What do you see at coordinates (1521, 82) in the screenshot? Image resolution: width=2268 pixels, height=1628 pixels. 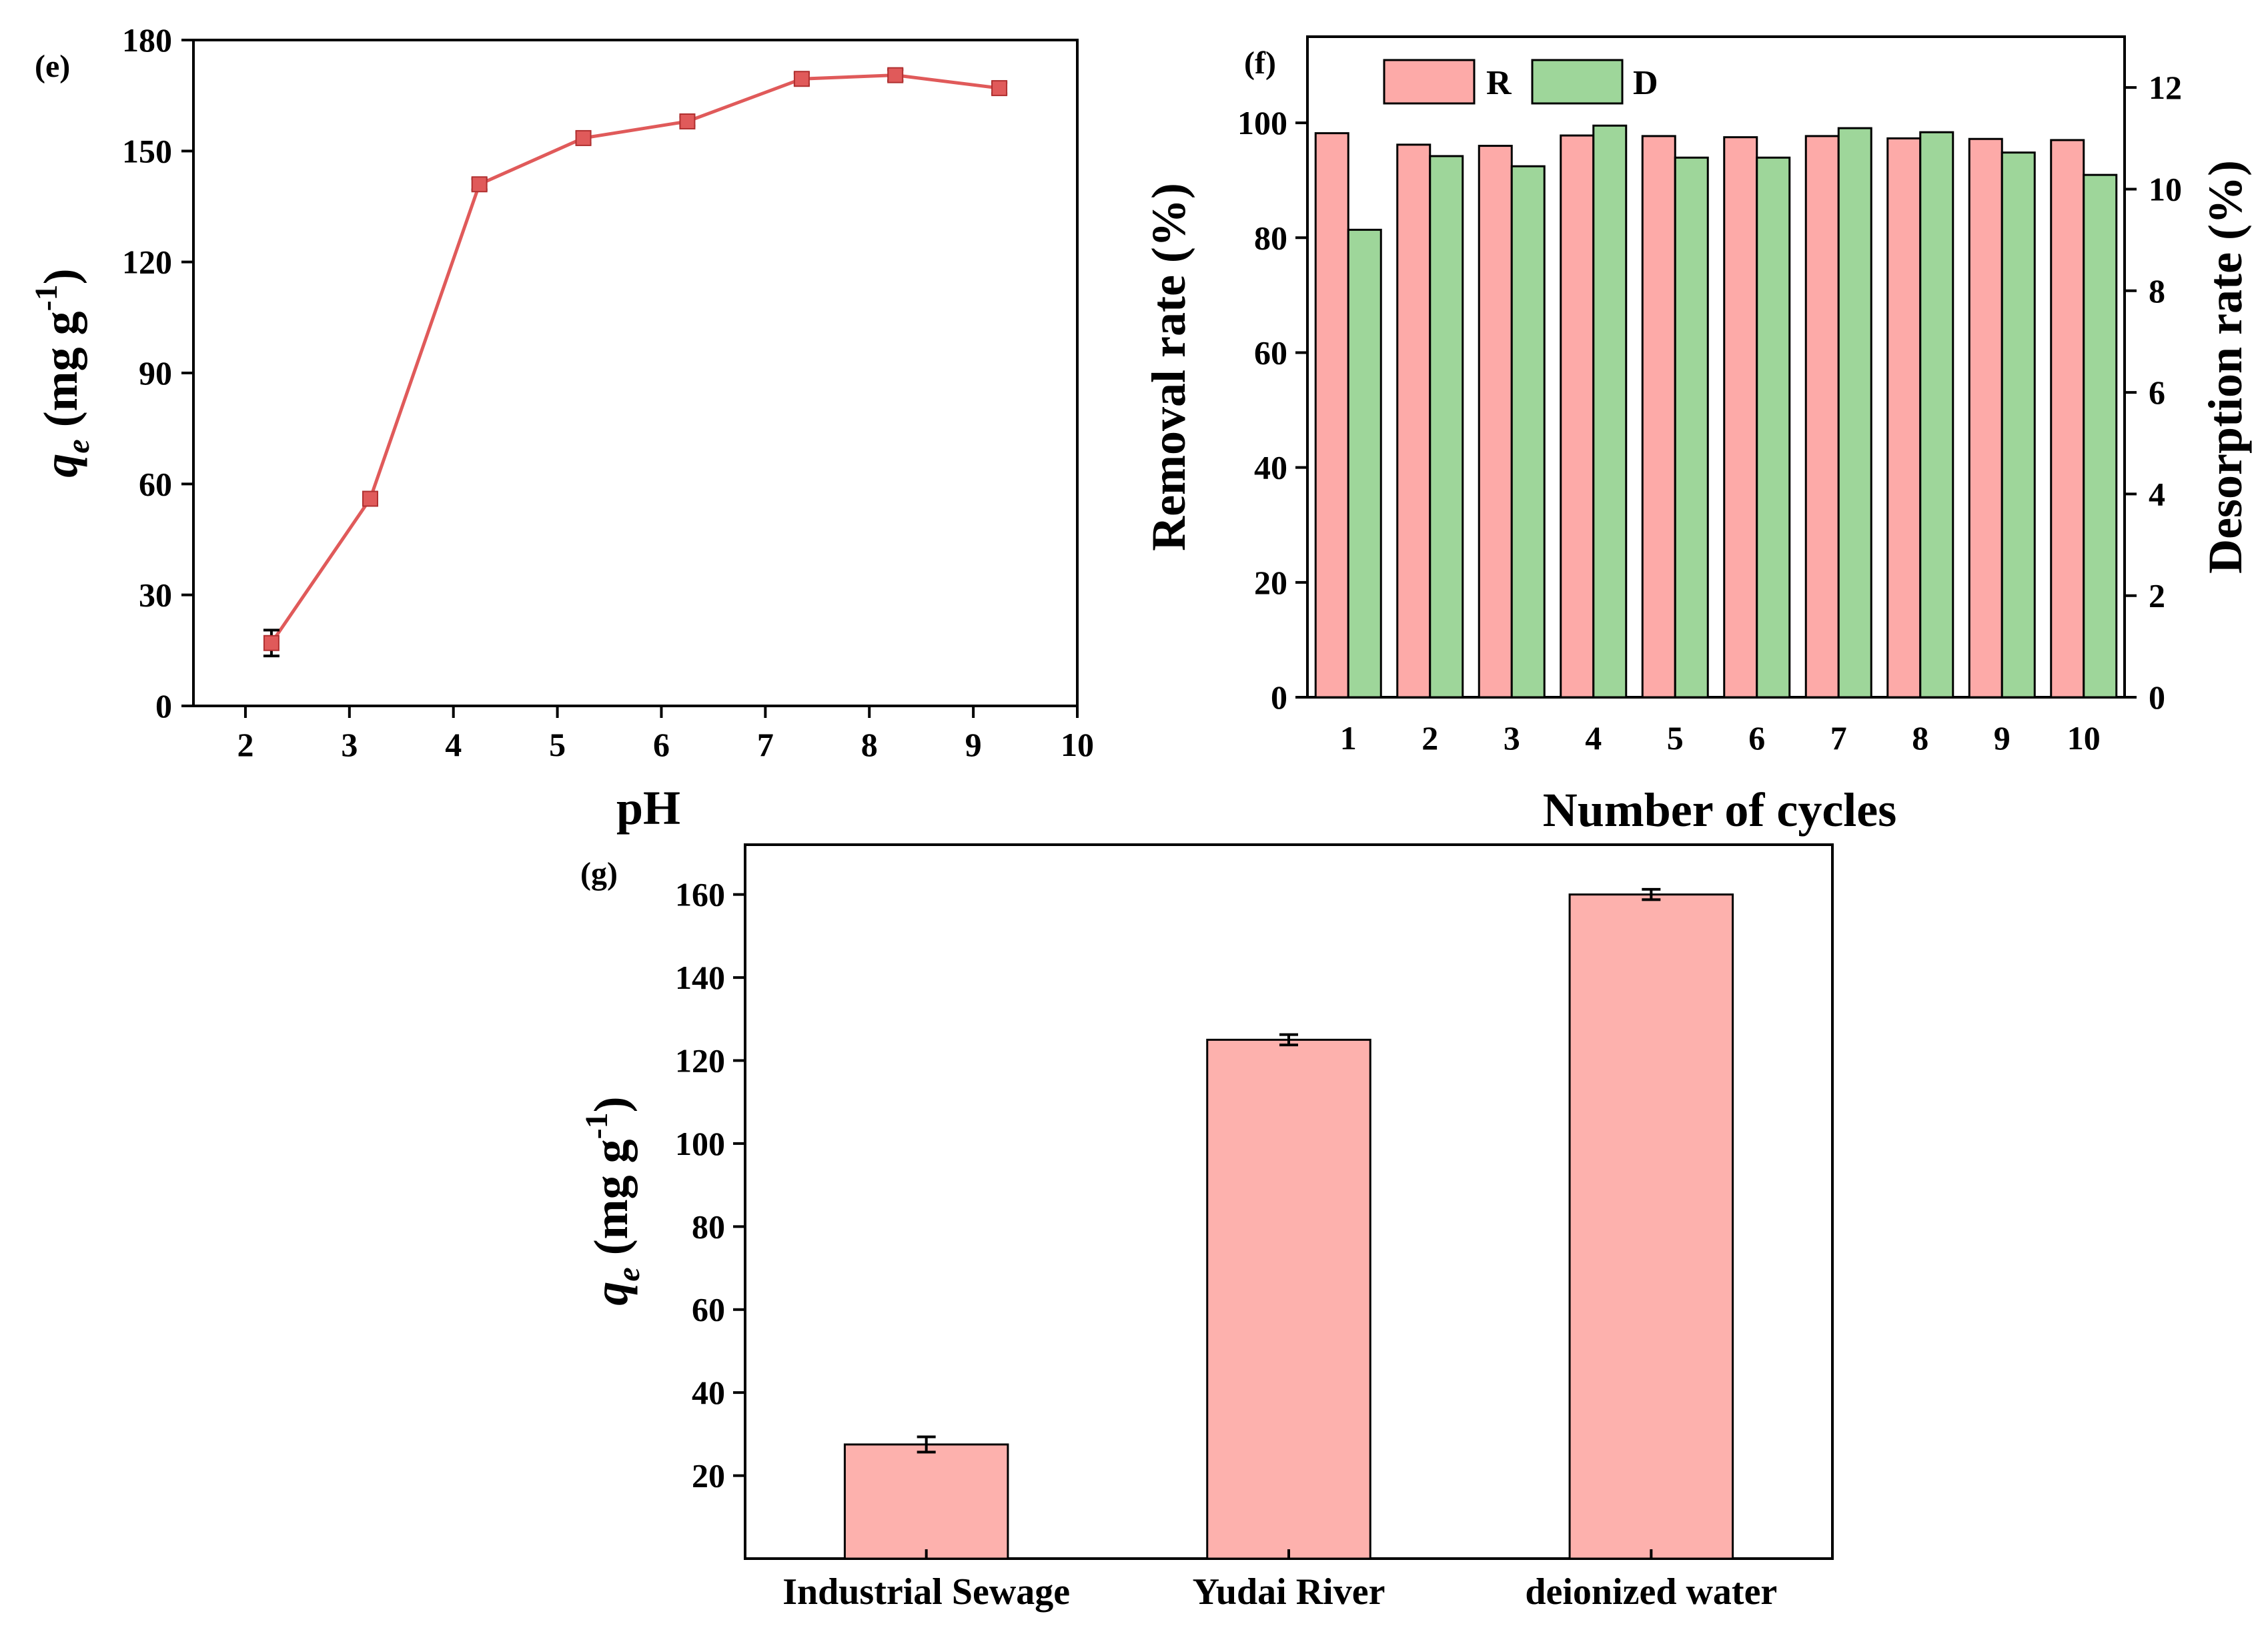 I see `panel-f-legend: R D` at bounding box center [1521, 82].